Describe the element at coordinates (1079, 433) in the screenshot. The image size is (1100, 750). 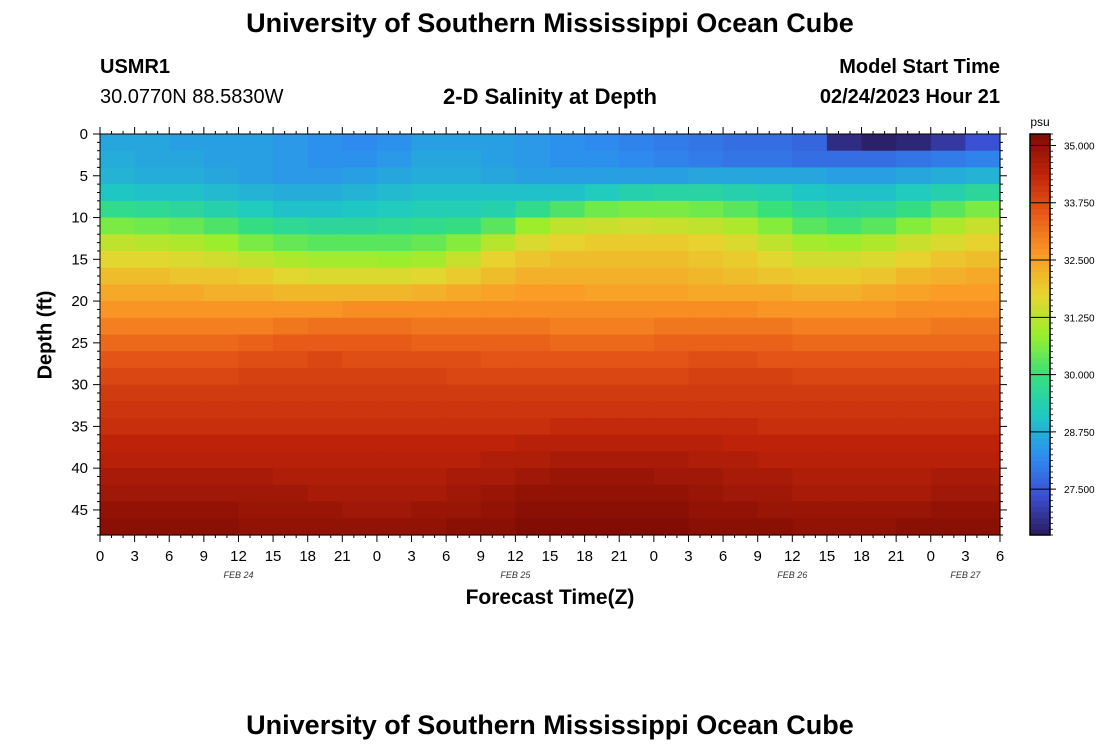
I see `colorbar-tick-label: 28.750` at that location.